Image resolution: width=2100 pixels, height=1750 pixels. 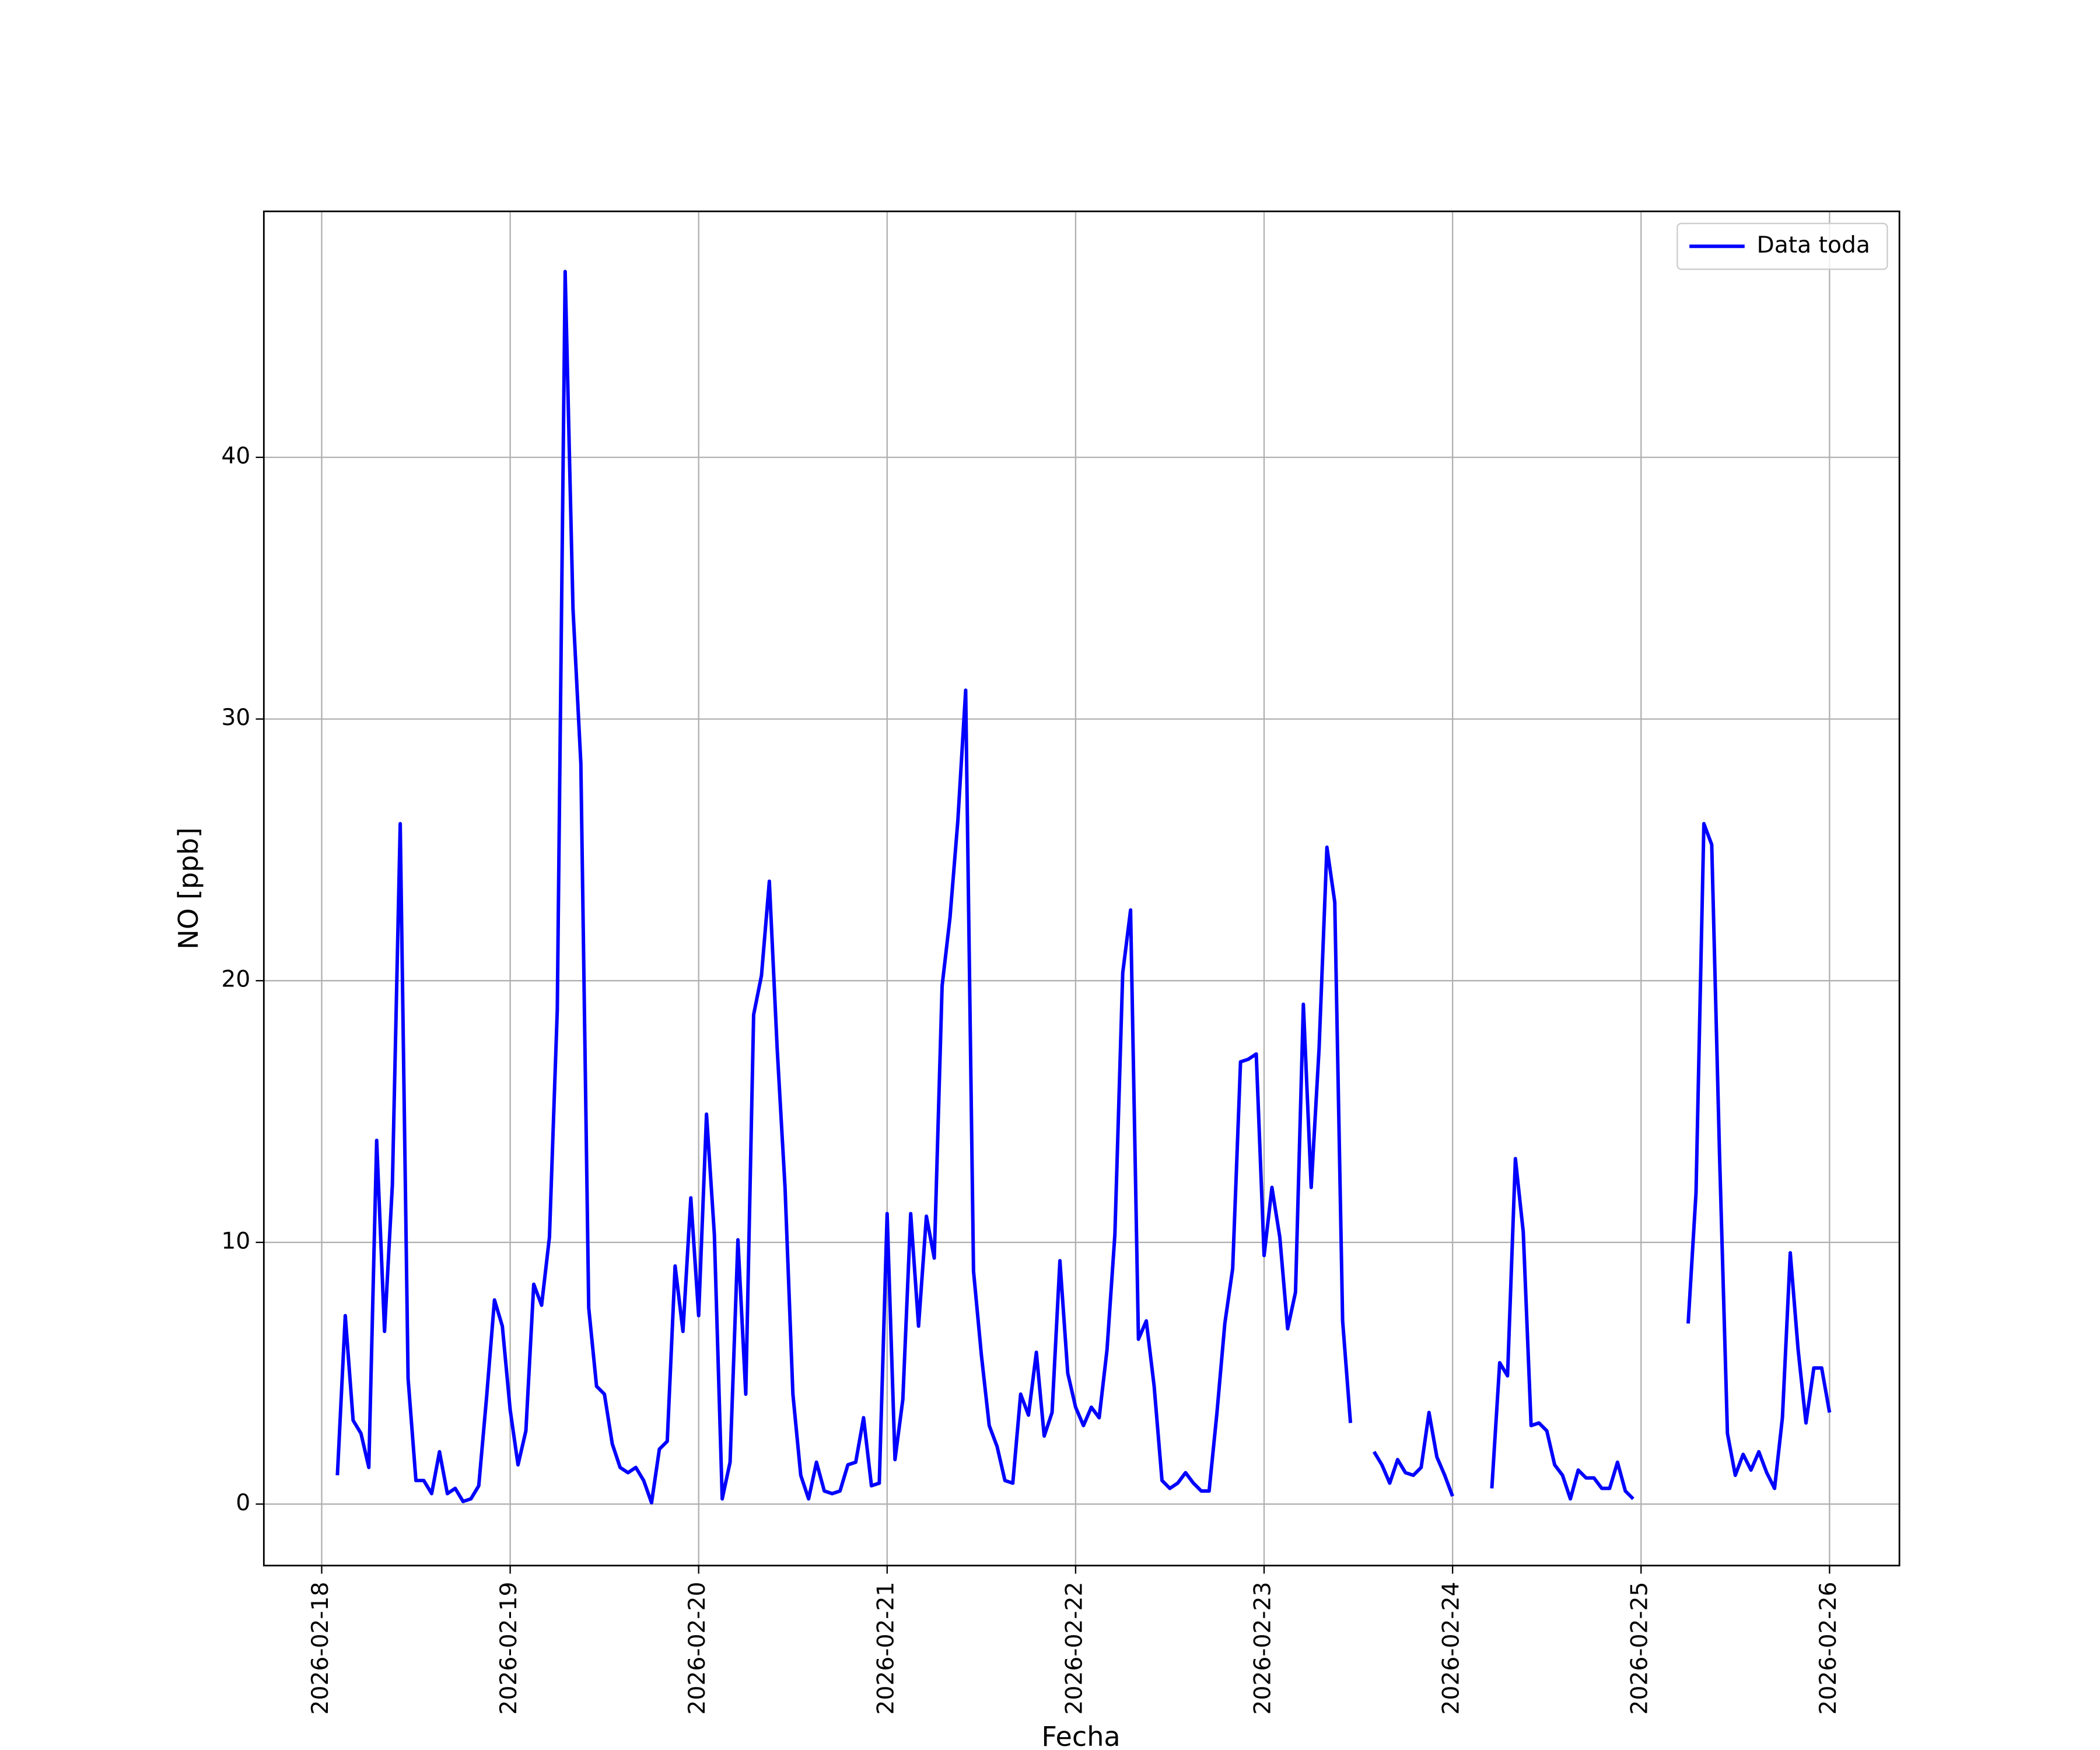 What do you see at coordinates (697, 1648) in the screenshot?
I see `x-tick-label: 2026-02-20` at bounding box center [697, 1648].